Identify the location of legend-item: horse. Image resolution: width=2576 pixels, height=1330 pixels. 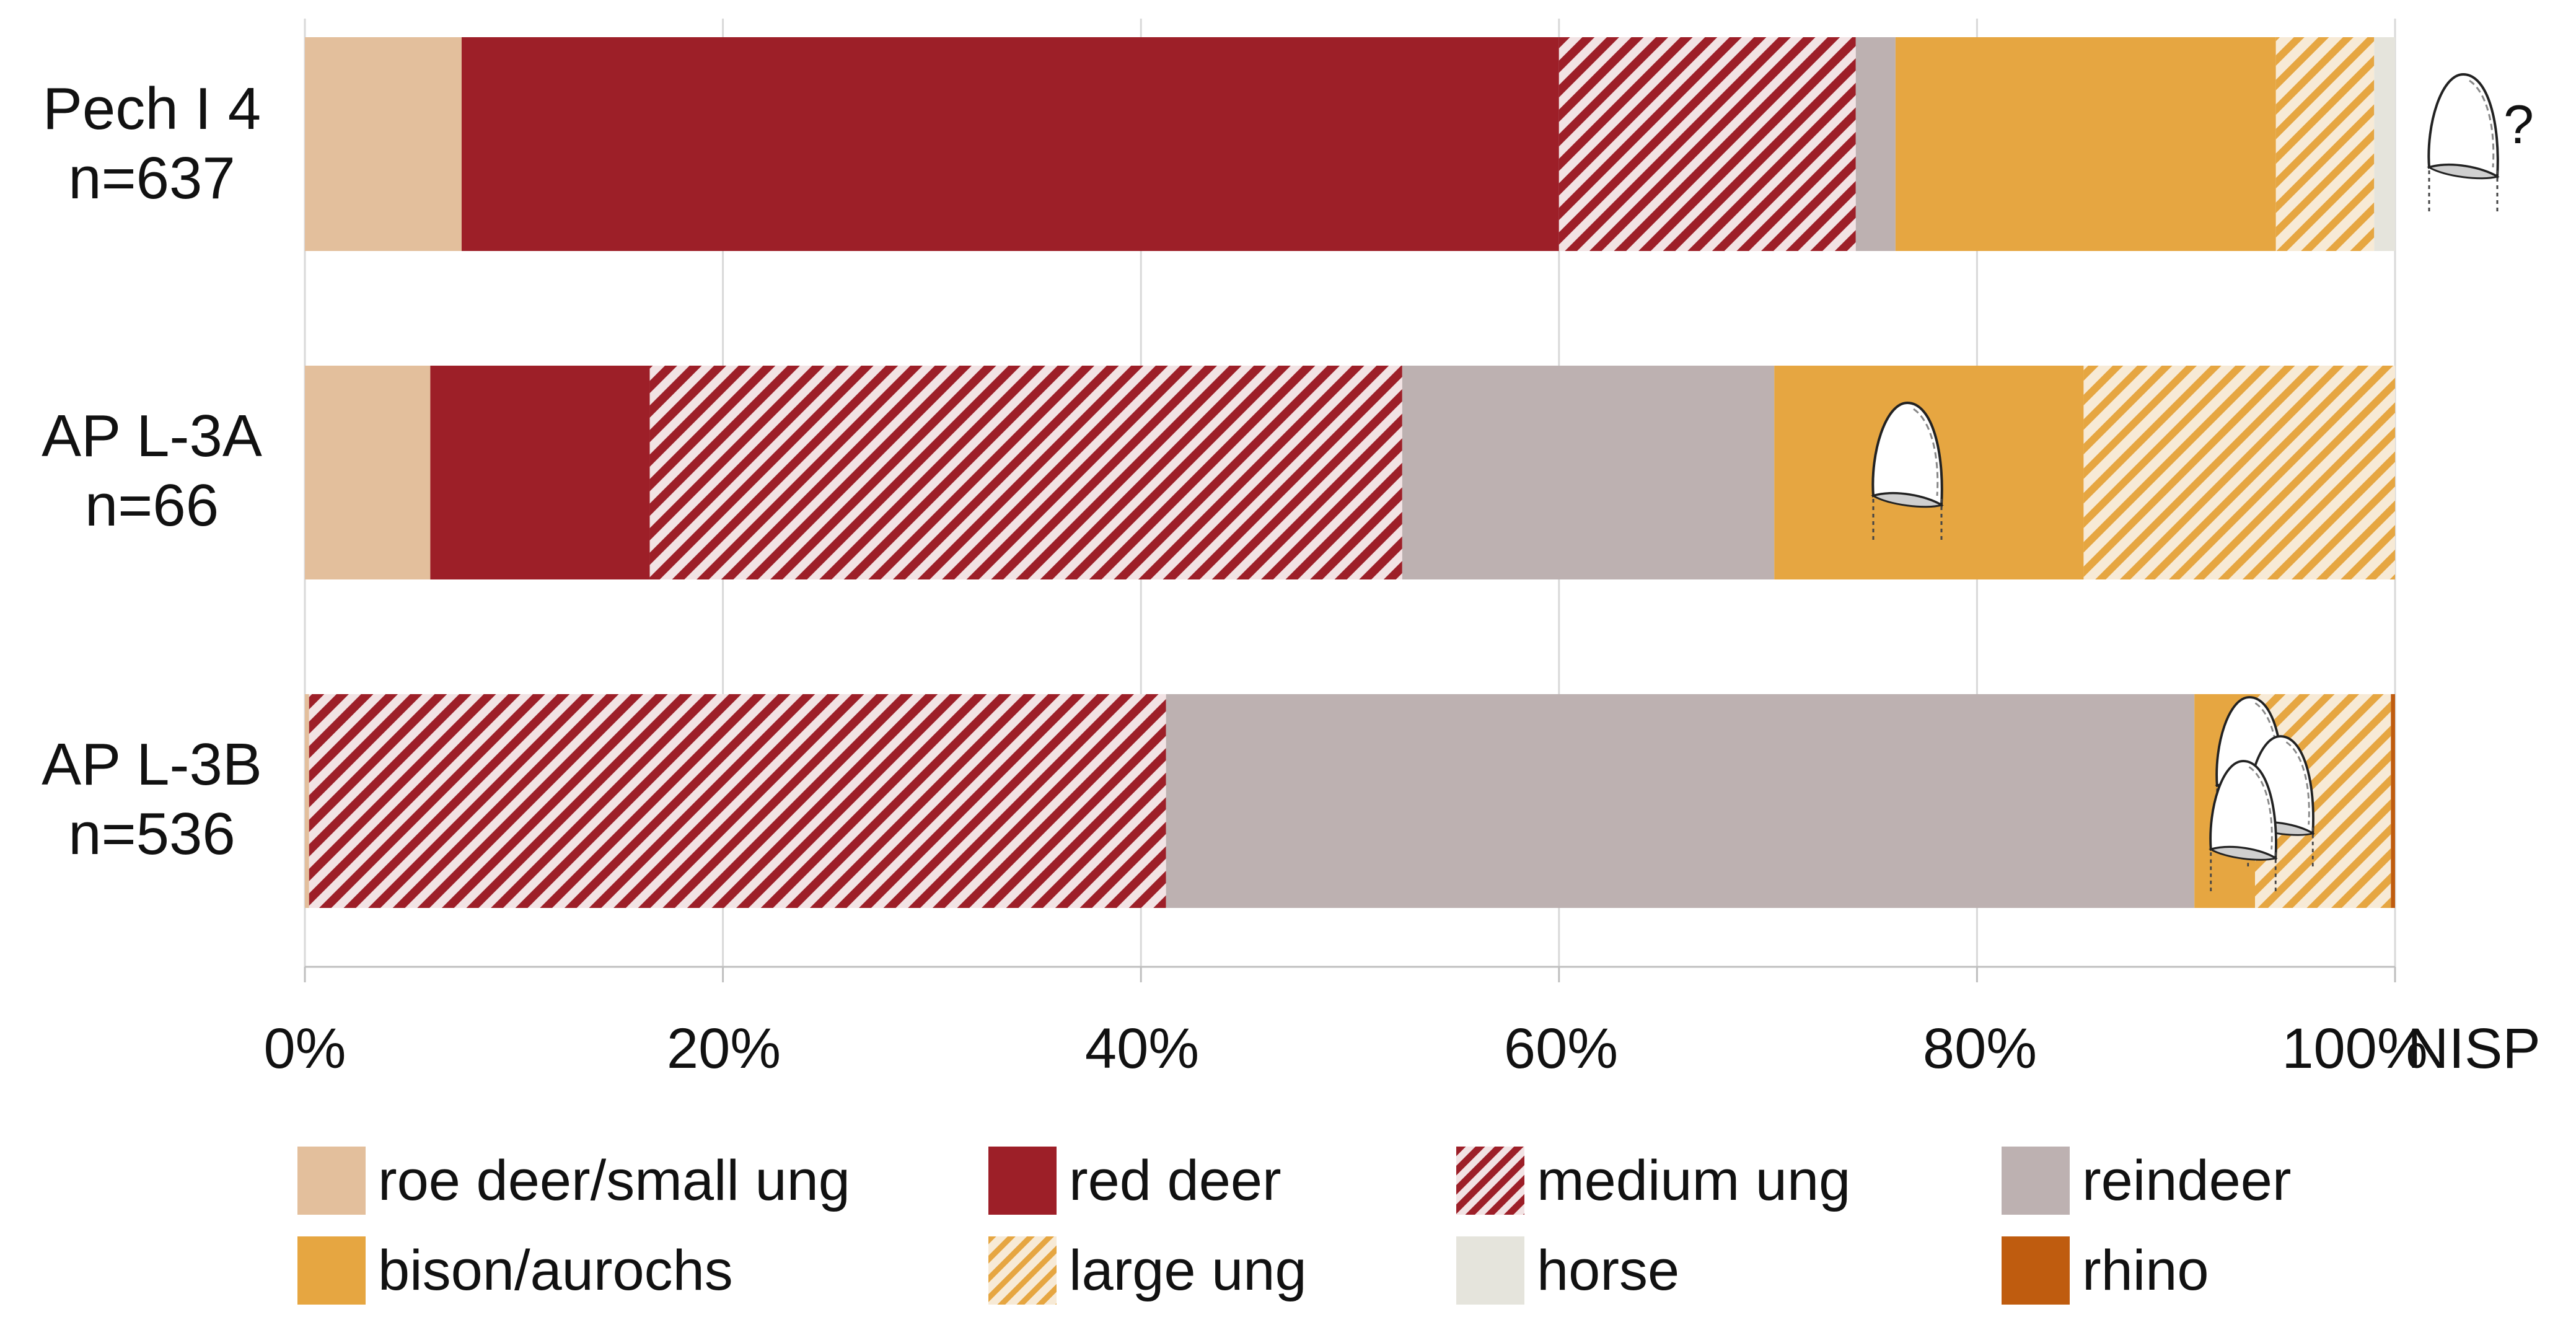
(1568, 1270).